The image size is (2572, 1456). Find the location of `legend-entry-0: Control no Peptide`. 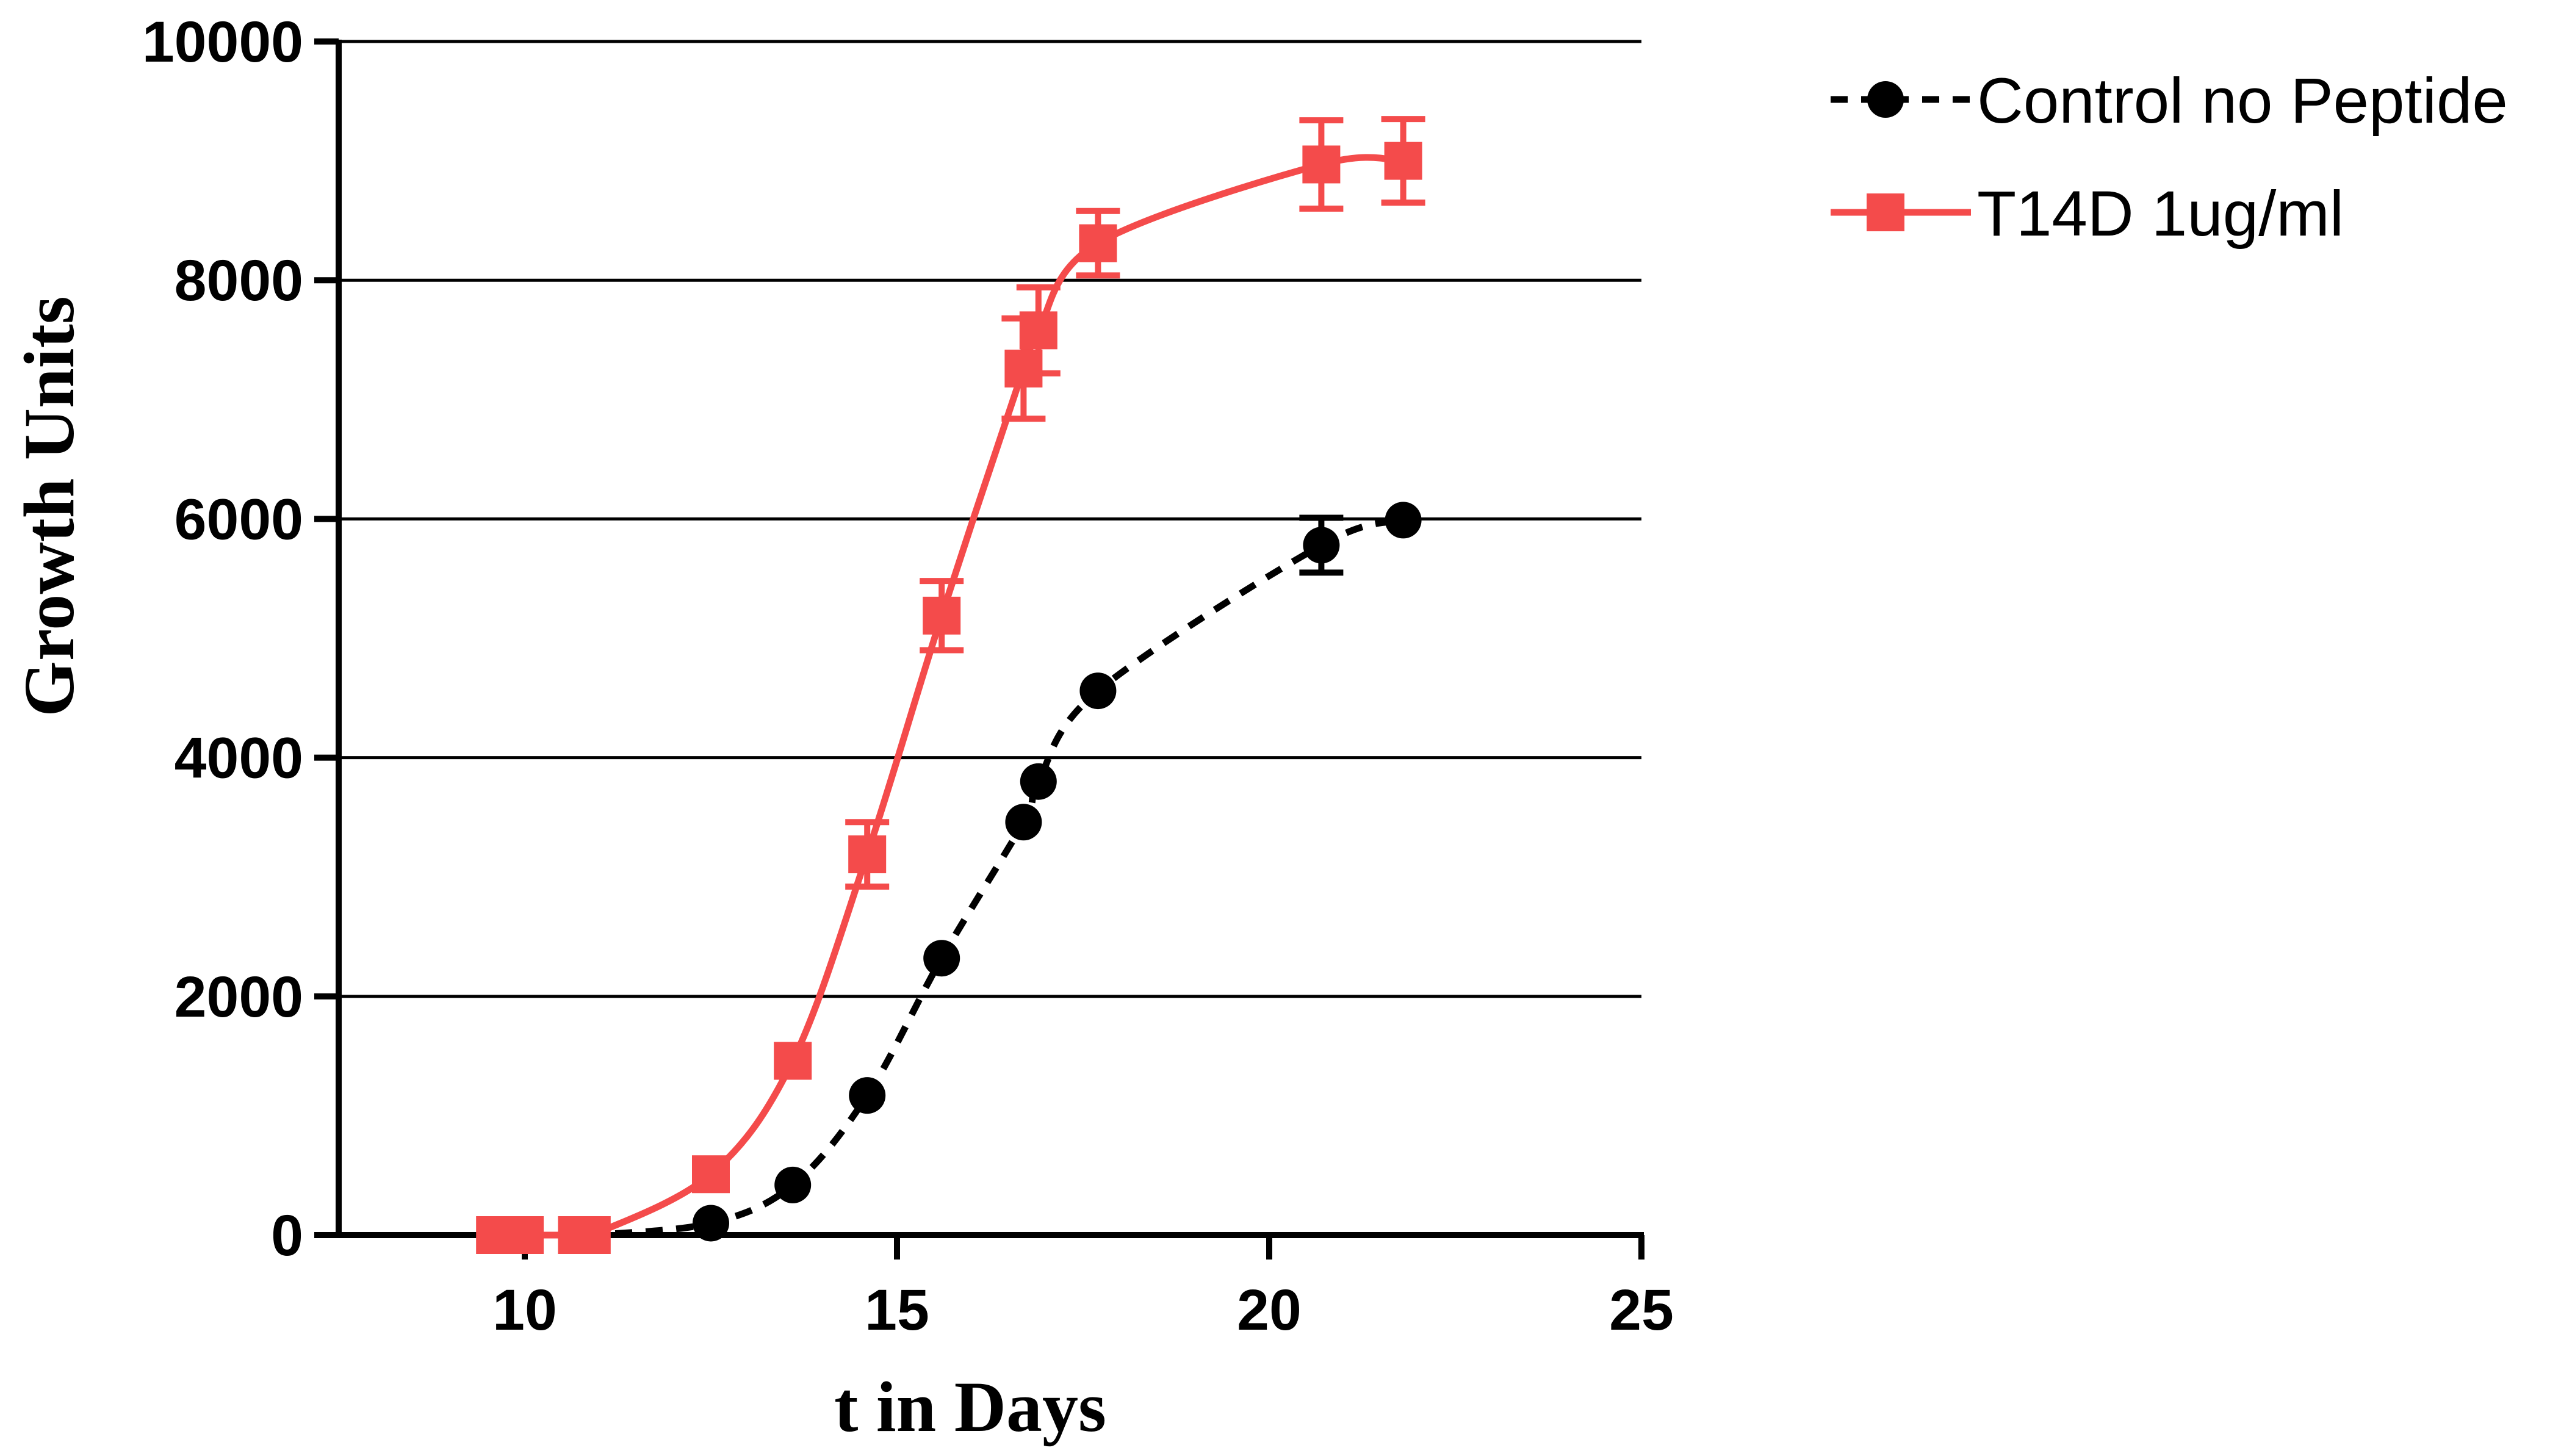

legend-entry-0: Control no Peptide is located at coordinates (2169, 101).